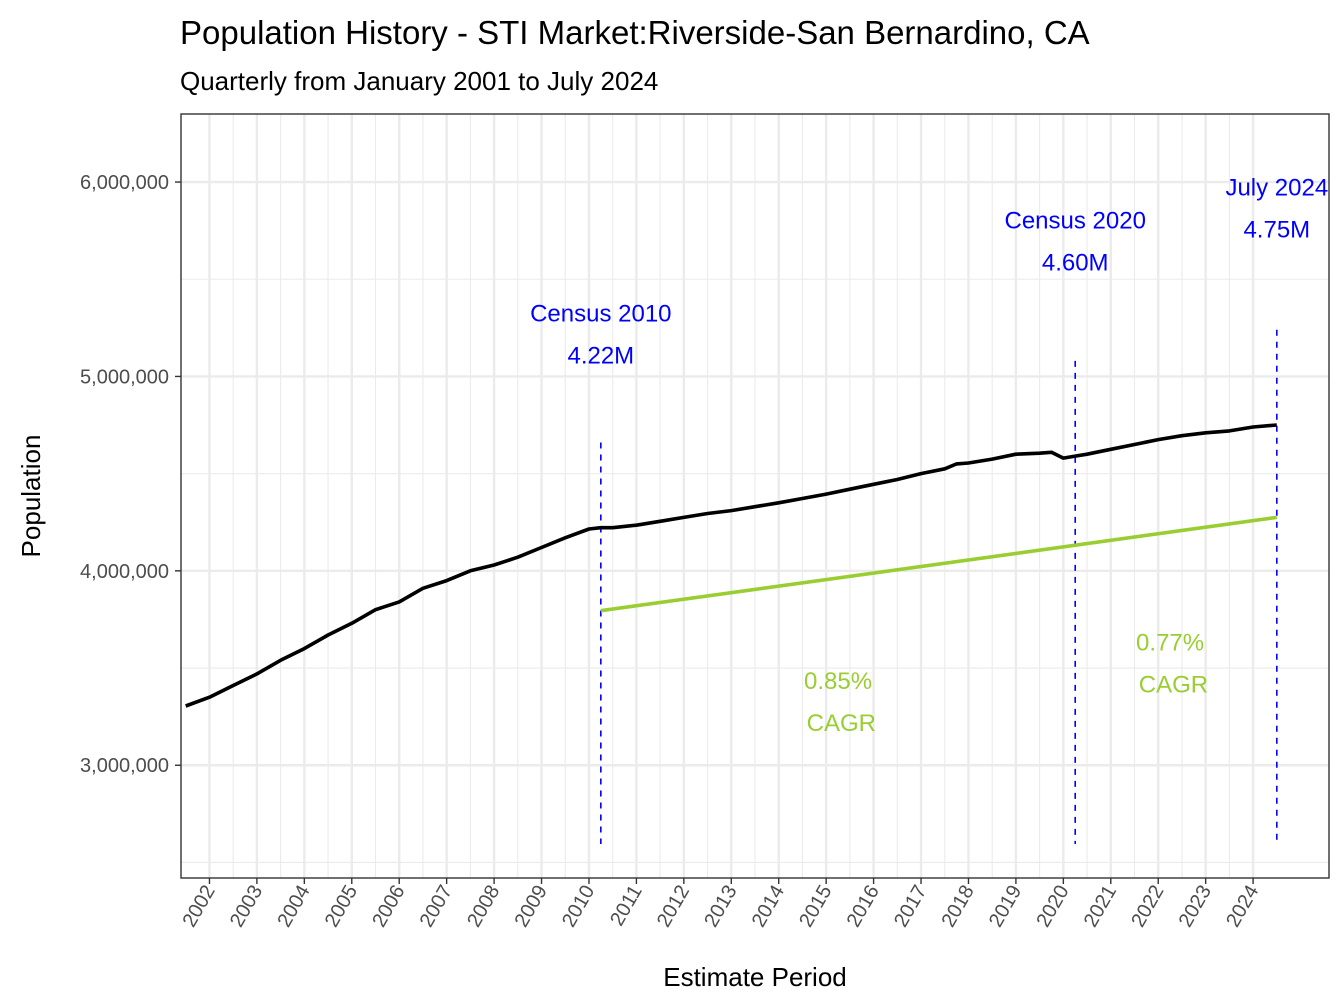 The height and width of the screenshot is (1008, 1344). I want to click on x-tick-label: 2013, so click(720, 907).